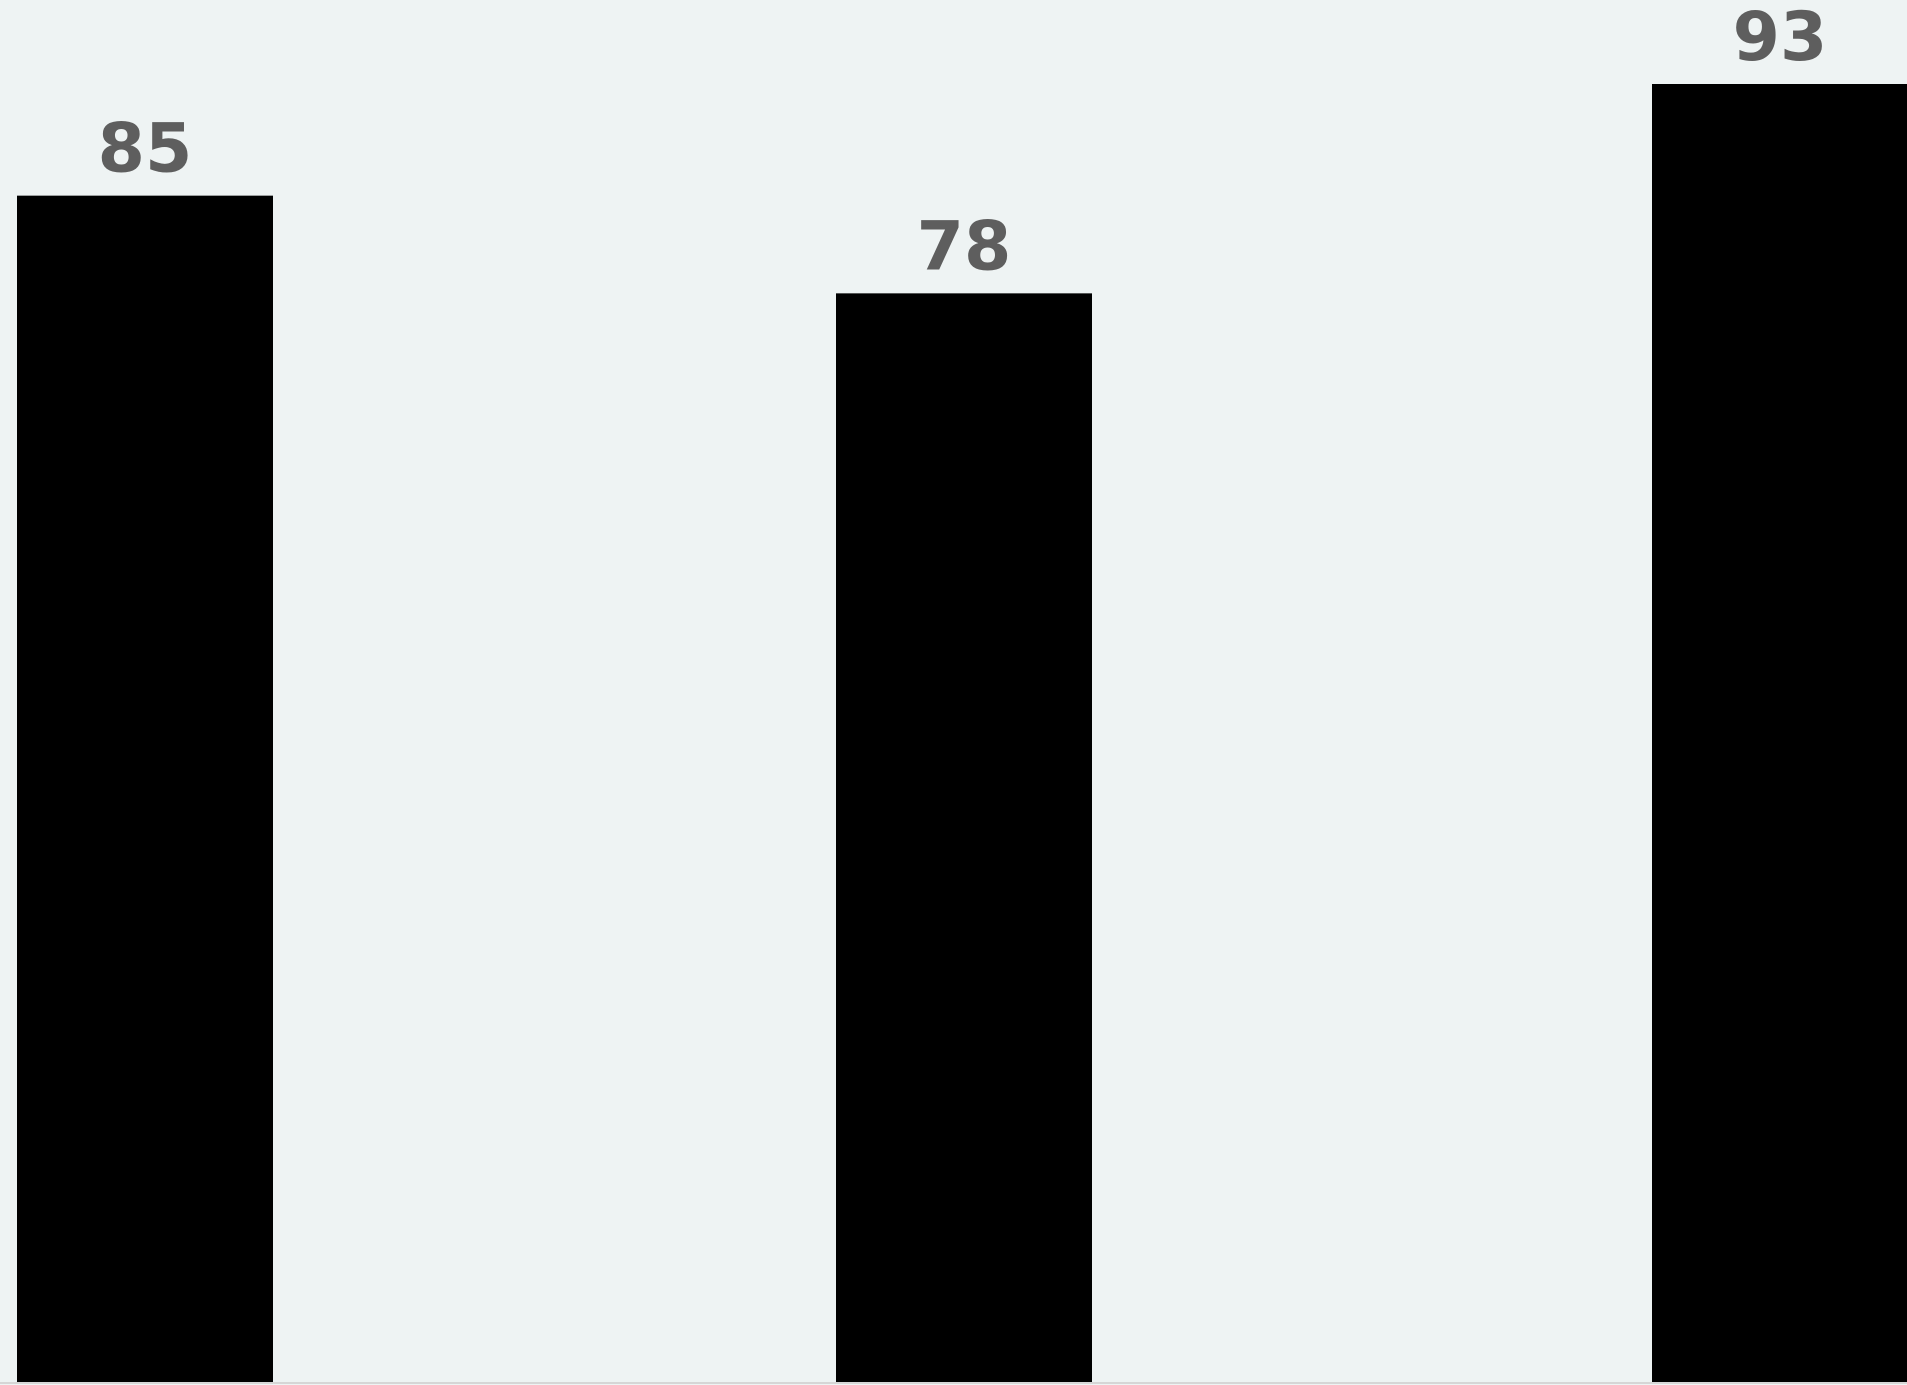 This screenshot has width=1907, height=1385. What do you see at coordinates (145, 149) in the screenshot?
I see `bar-value-label-1: 85` at bounding box center [145, 149].